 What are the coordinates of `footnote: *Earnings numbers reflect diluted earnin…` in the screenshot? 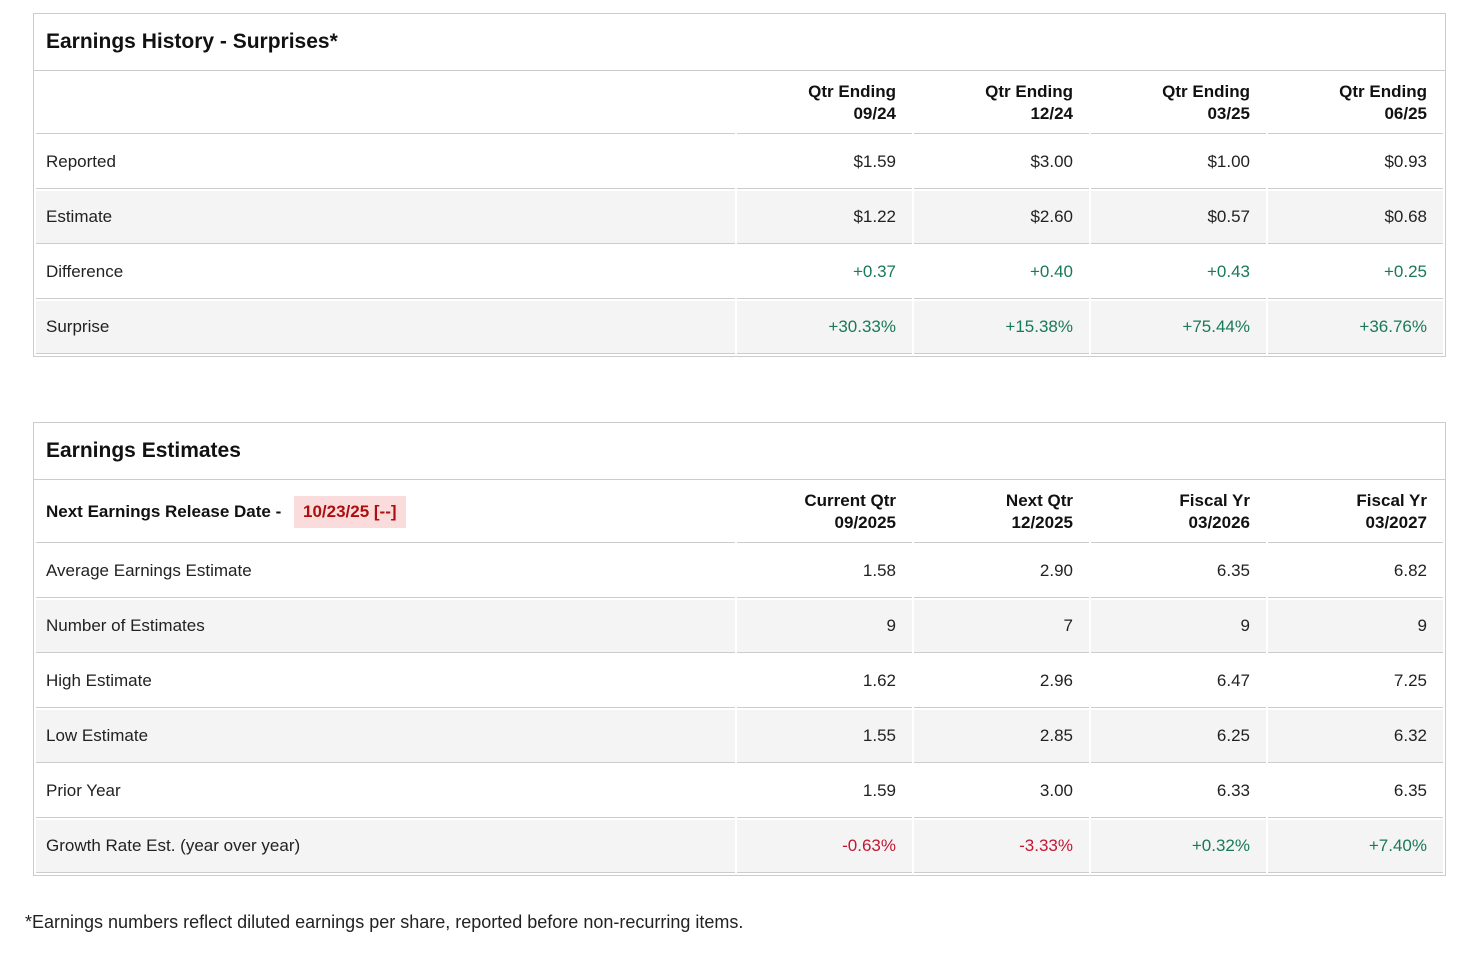 It's located at (384, 922).